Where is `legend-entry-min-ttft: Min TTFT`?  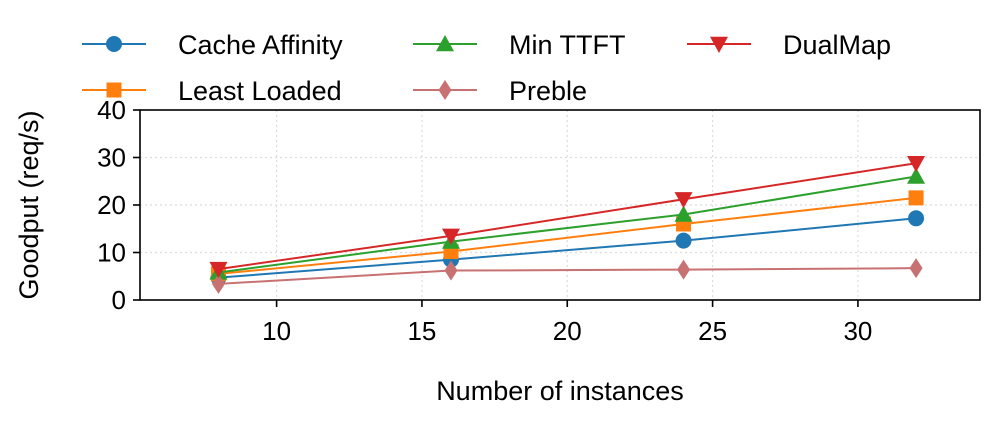
legend-entry-min-ttft: Min TTFT is located at coordinates (519, 45).